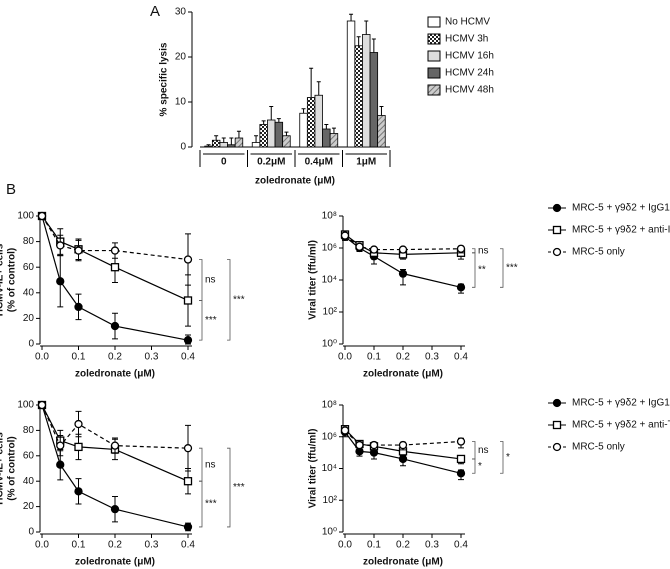 This screenshot has width=670, height=569. What do you see at coordinates (469, 73) in the screenshot?
I see `legend-label: HCMV 24h` at bounding box center [469, 73].